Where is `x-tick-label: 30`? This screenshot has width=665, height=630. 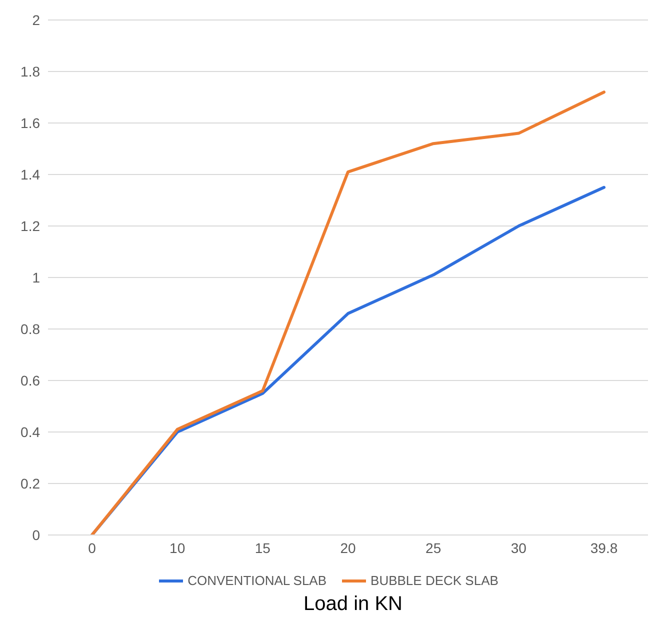 x-tick-label: 30 is located at coordinates (518, 548).